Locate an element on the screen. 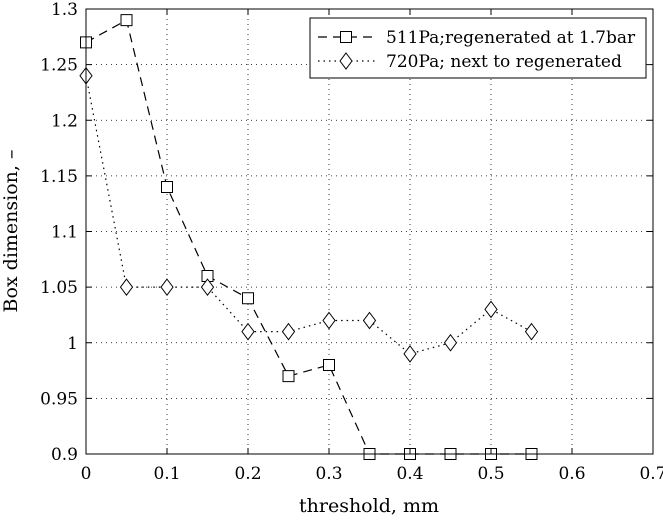 The image size is (663, 520). y-tick-label: 1 is located at coordinates (72, 344).